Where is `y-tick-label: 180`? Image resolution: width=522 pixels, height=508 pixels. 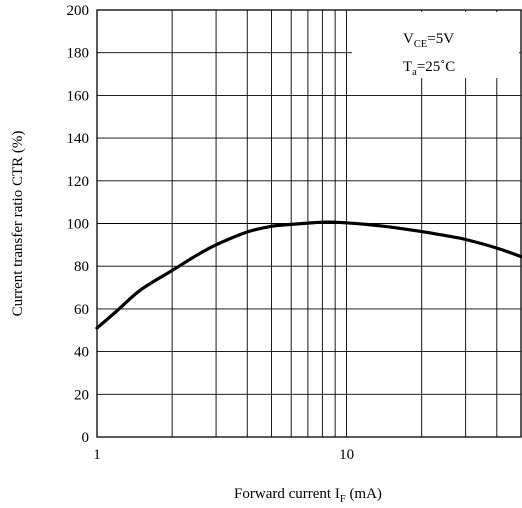 y-tick-label: 180 is located at coordinates (78, 54).